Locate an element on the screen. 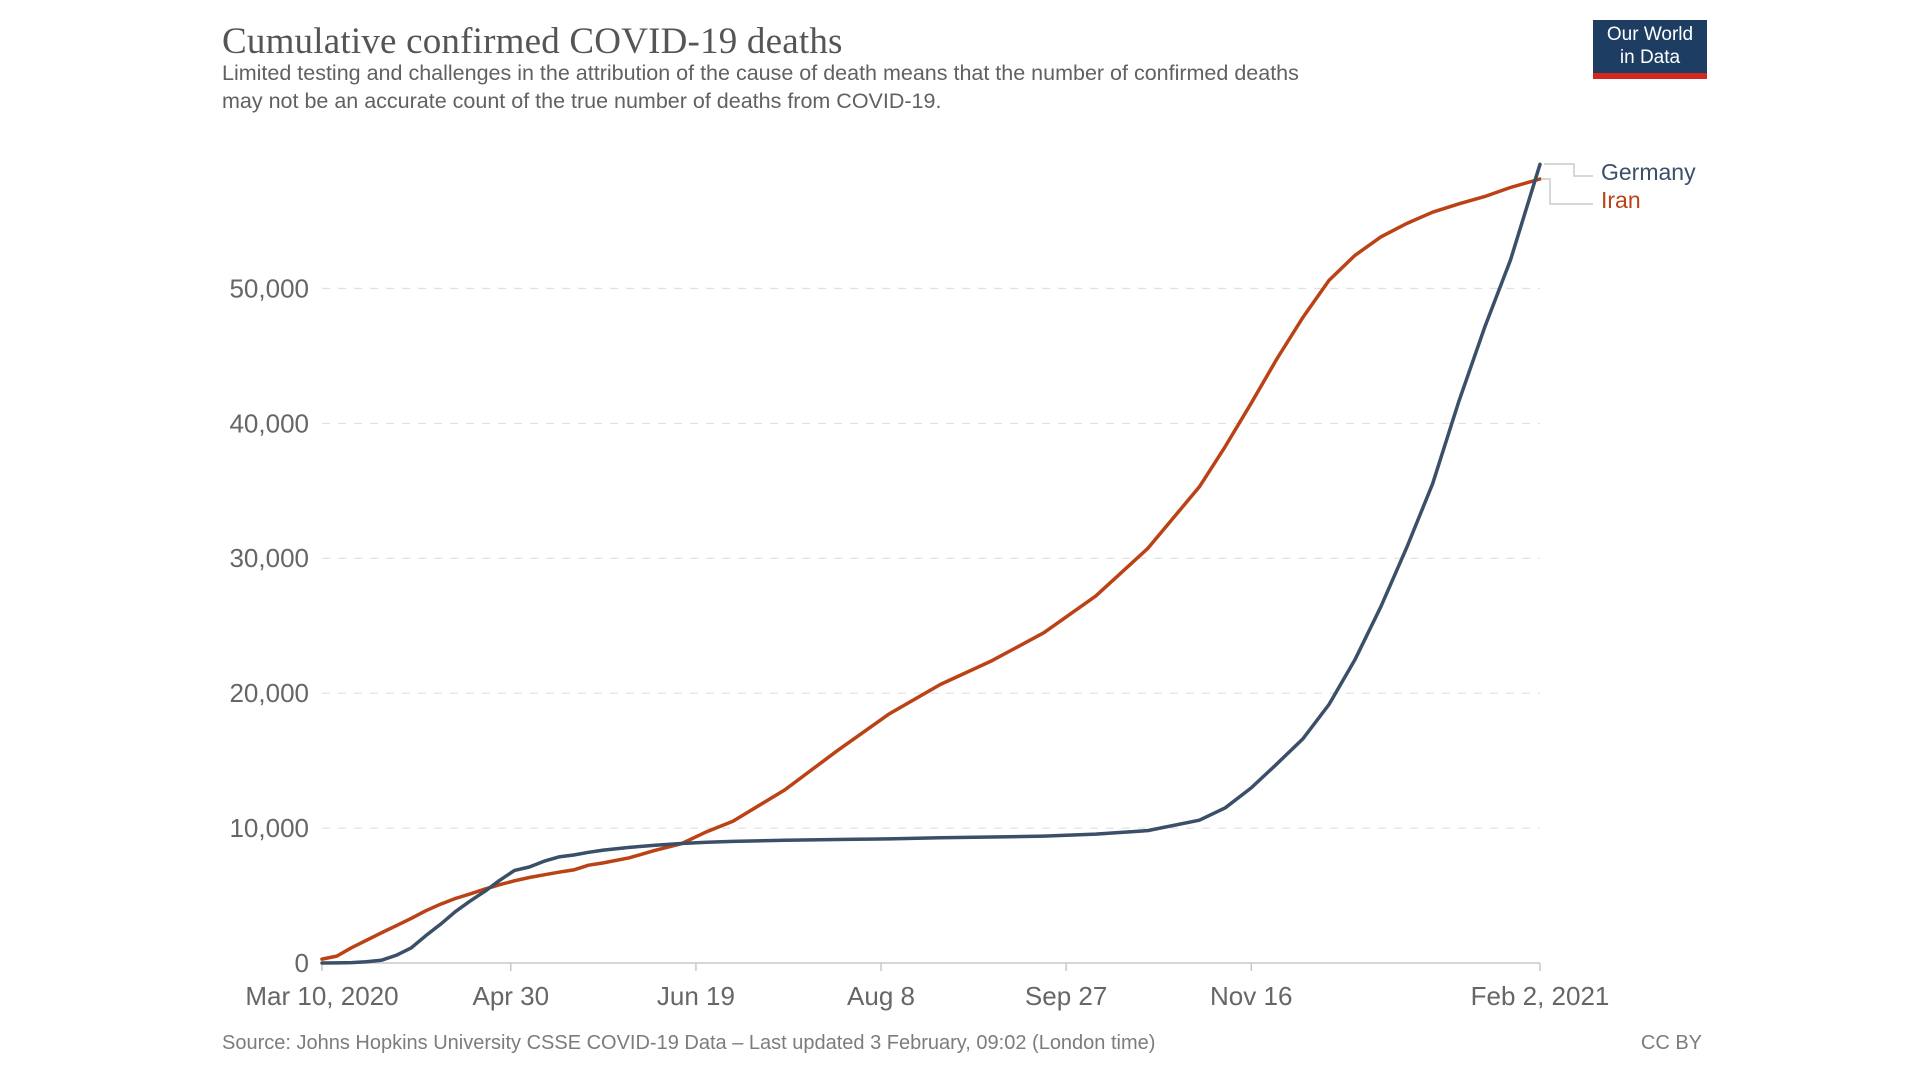  legend-connector-iran is located at coordinates (1567, 191).